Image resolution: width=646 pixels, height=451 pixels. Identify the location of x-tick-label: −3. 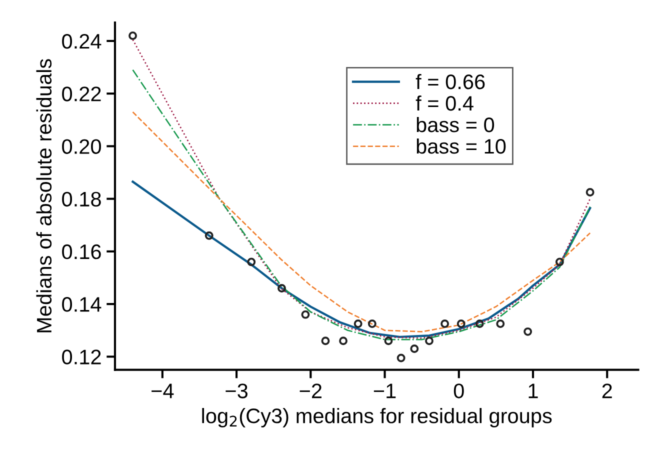
(237, 391).